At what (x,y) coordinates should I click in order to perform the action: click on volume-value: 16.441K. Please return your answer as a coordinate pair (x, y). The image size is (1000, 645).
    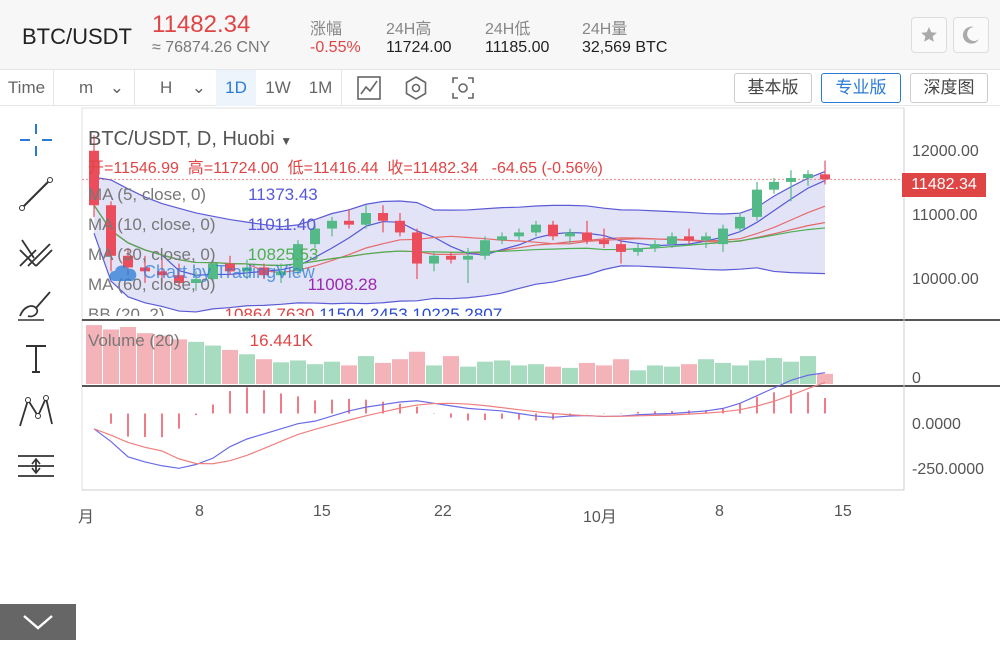
    Looking at the image, I should click on (281, 340).